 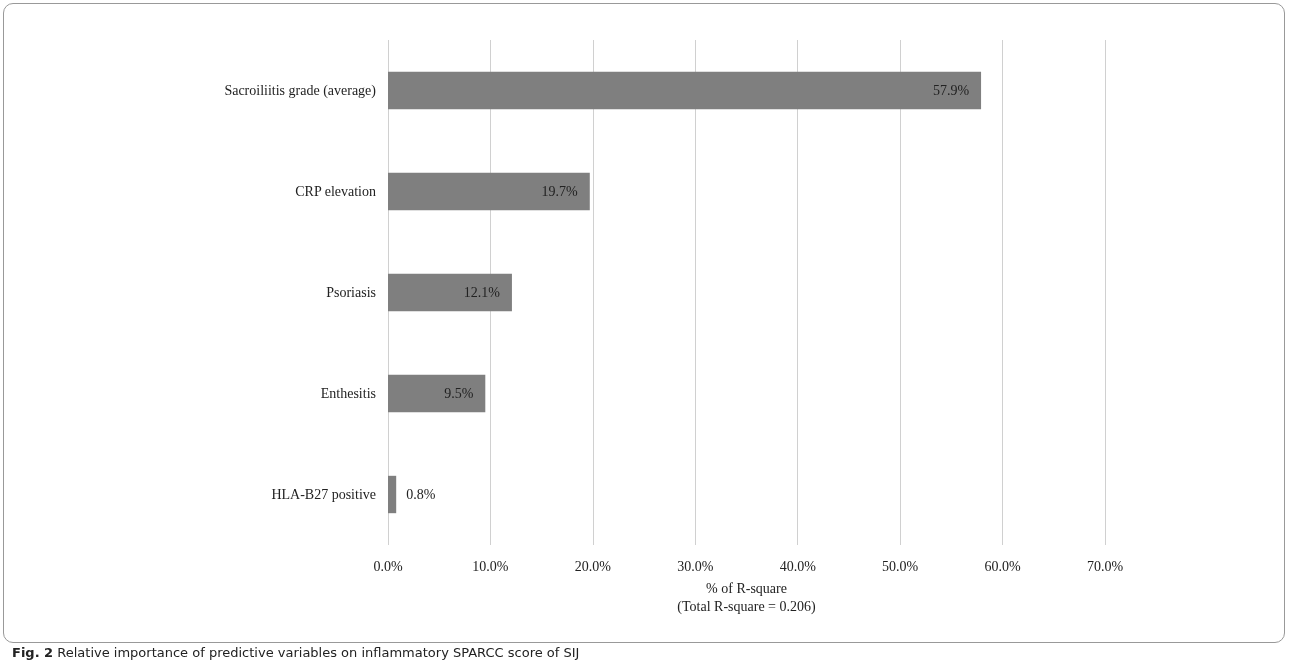 What do you see at coordinates (388, 566) in the screenshot?
I see `x-tick-label: 0.0%` at bounding box center [388, 566].